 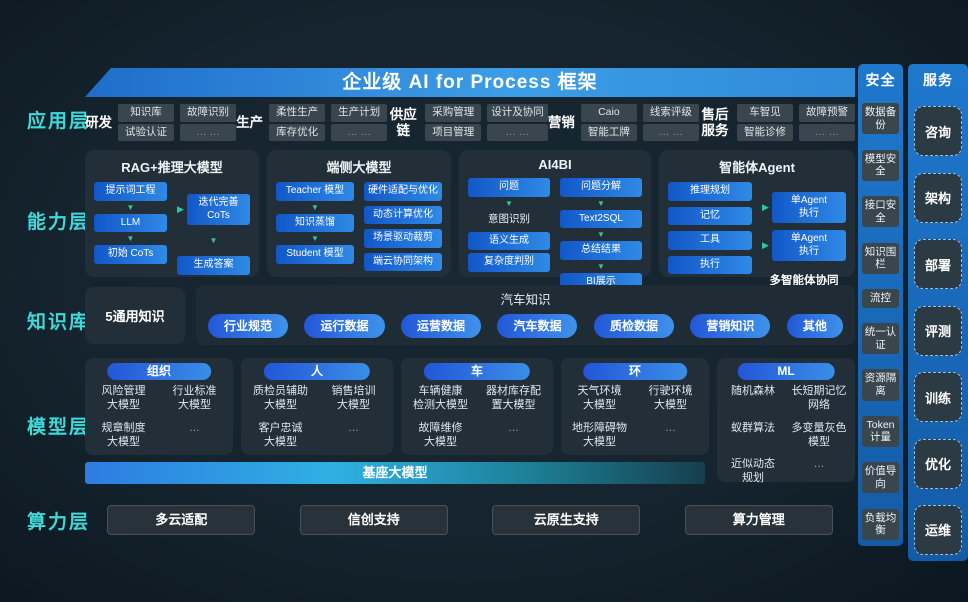 What do you see at coordinates (453, 132) in the screenshot?
I see `app-chip: 项目管理` at bounding box center [453, 132].